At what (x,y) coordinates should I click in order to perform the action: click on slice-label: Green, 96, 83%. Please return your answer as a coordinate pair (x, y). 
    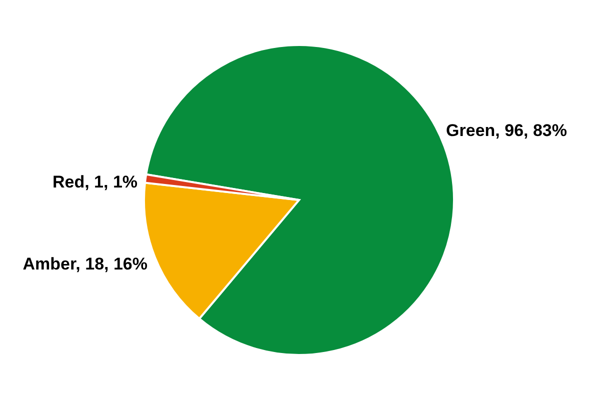
    Looking at the image, I should click on (507, 130).